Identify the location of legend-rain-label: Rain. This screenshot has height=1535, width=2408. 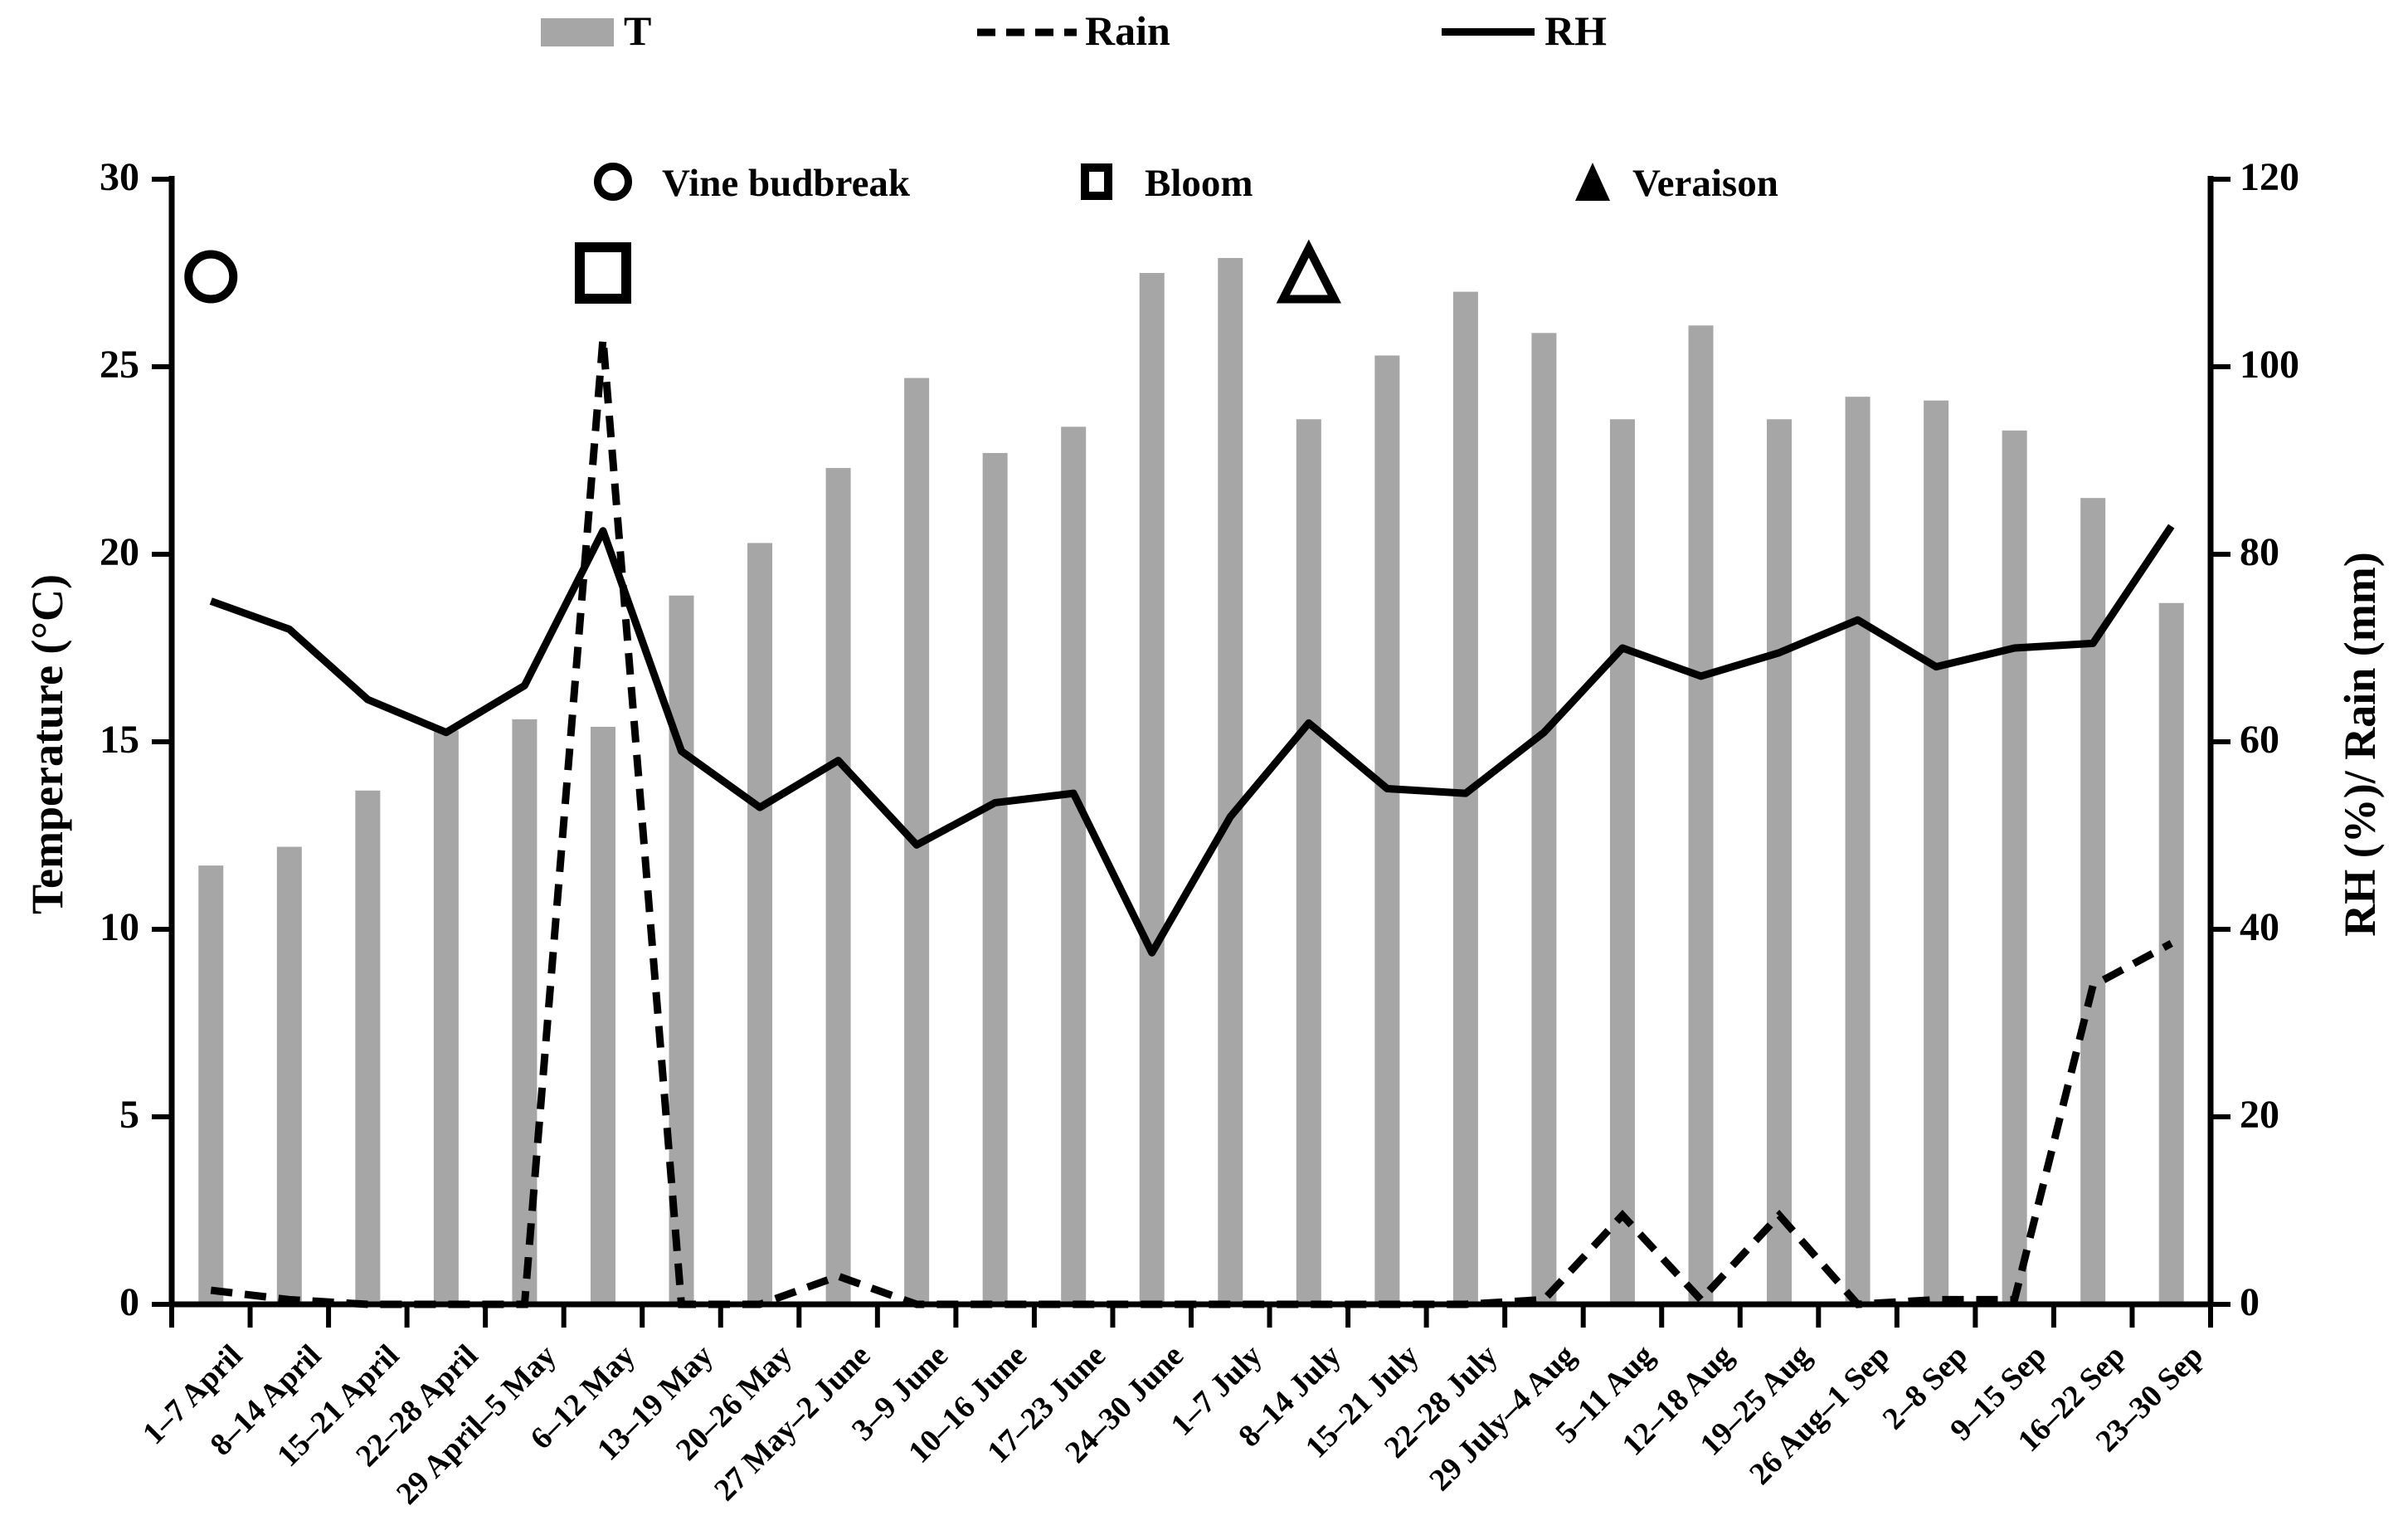
(1127, 31).